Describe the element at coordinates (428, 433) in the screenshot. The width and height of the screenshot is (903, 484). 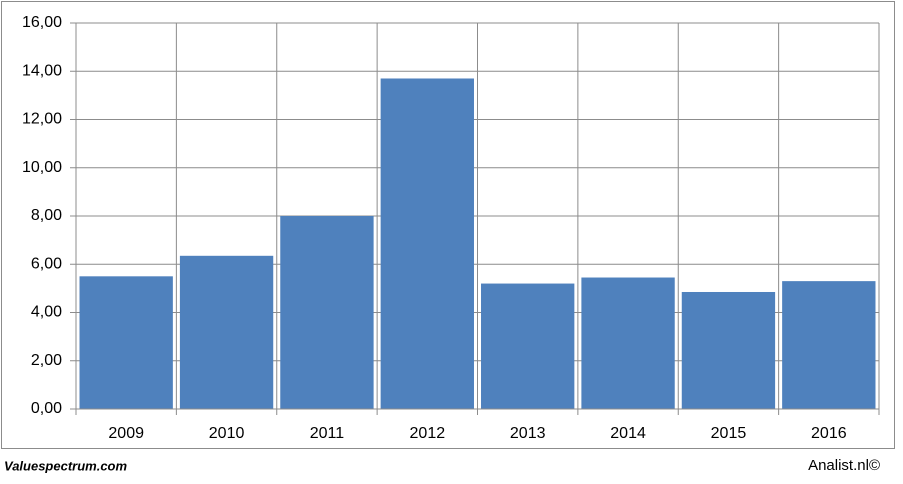
I see `x-tick-label: 2012` at that location.